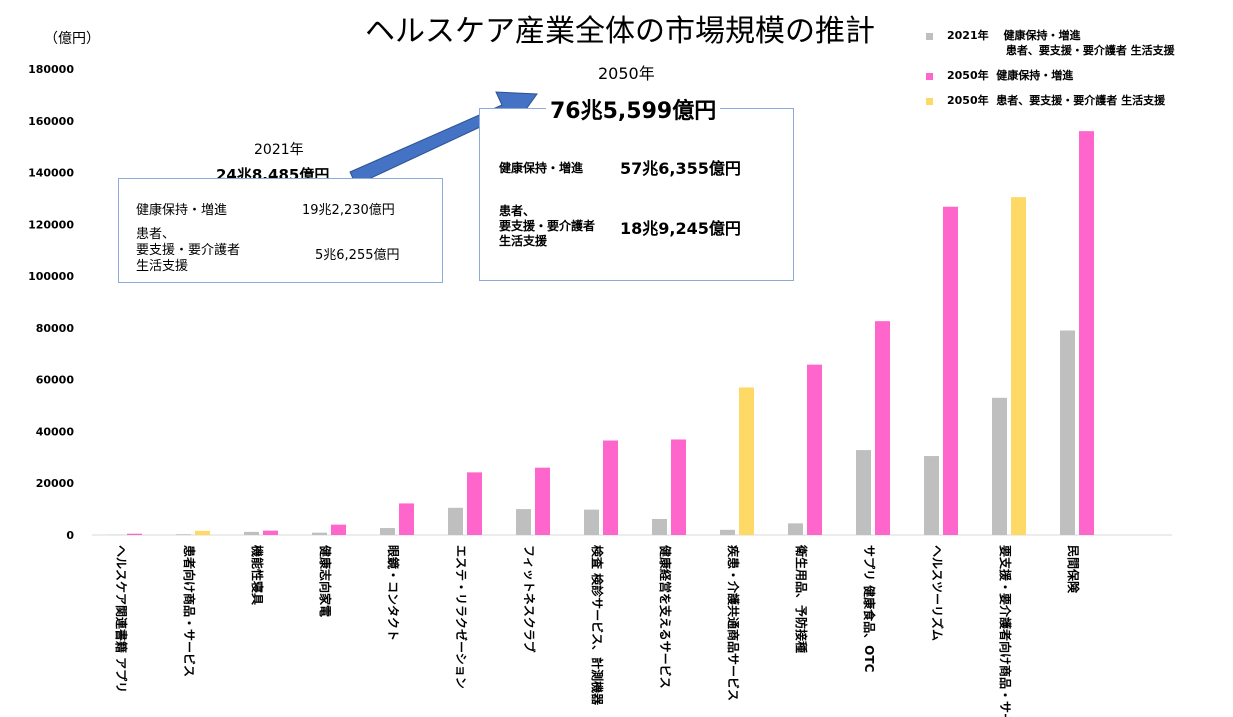 The image size is (1233, 717). I want to click on legend-label: 2050年 患者、要支援・要介護者 生活支援, so click(1056, 100).